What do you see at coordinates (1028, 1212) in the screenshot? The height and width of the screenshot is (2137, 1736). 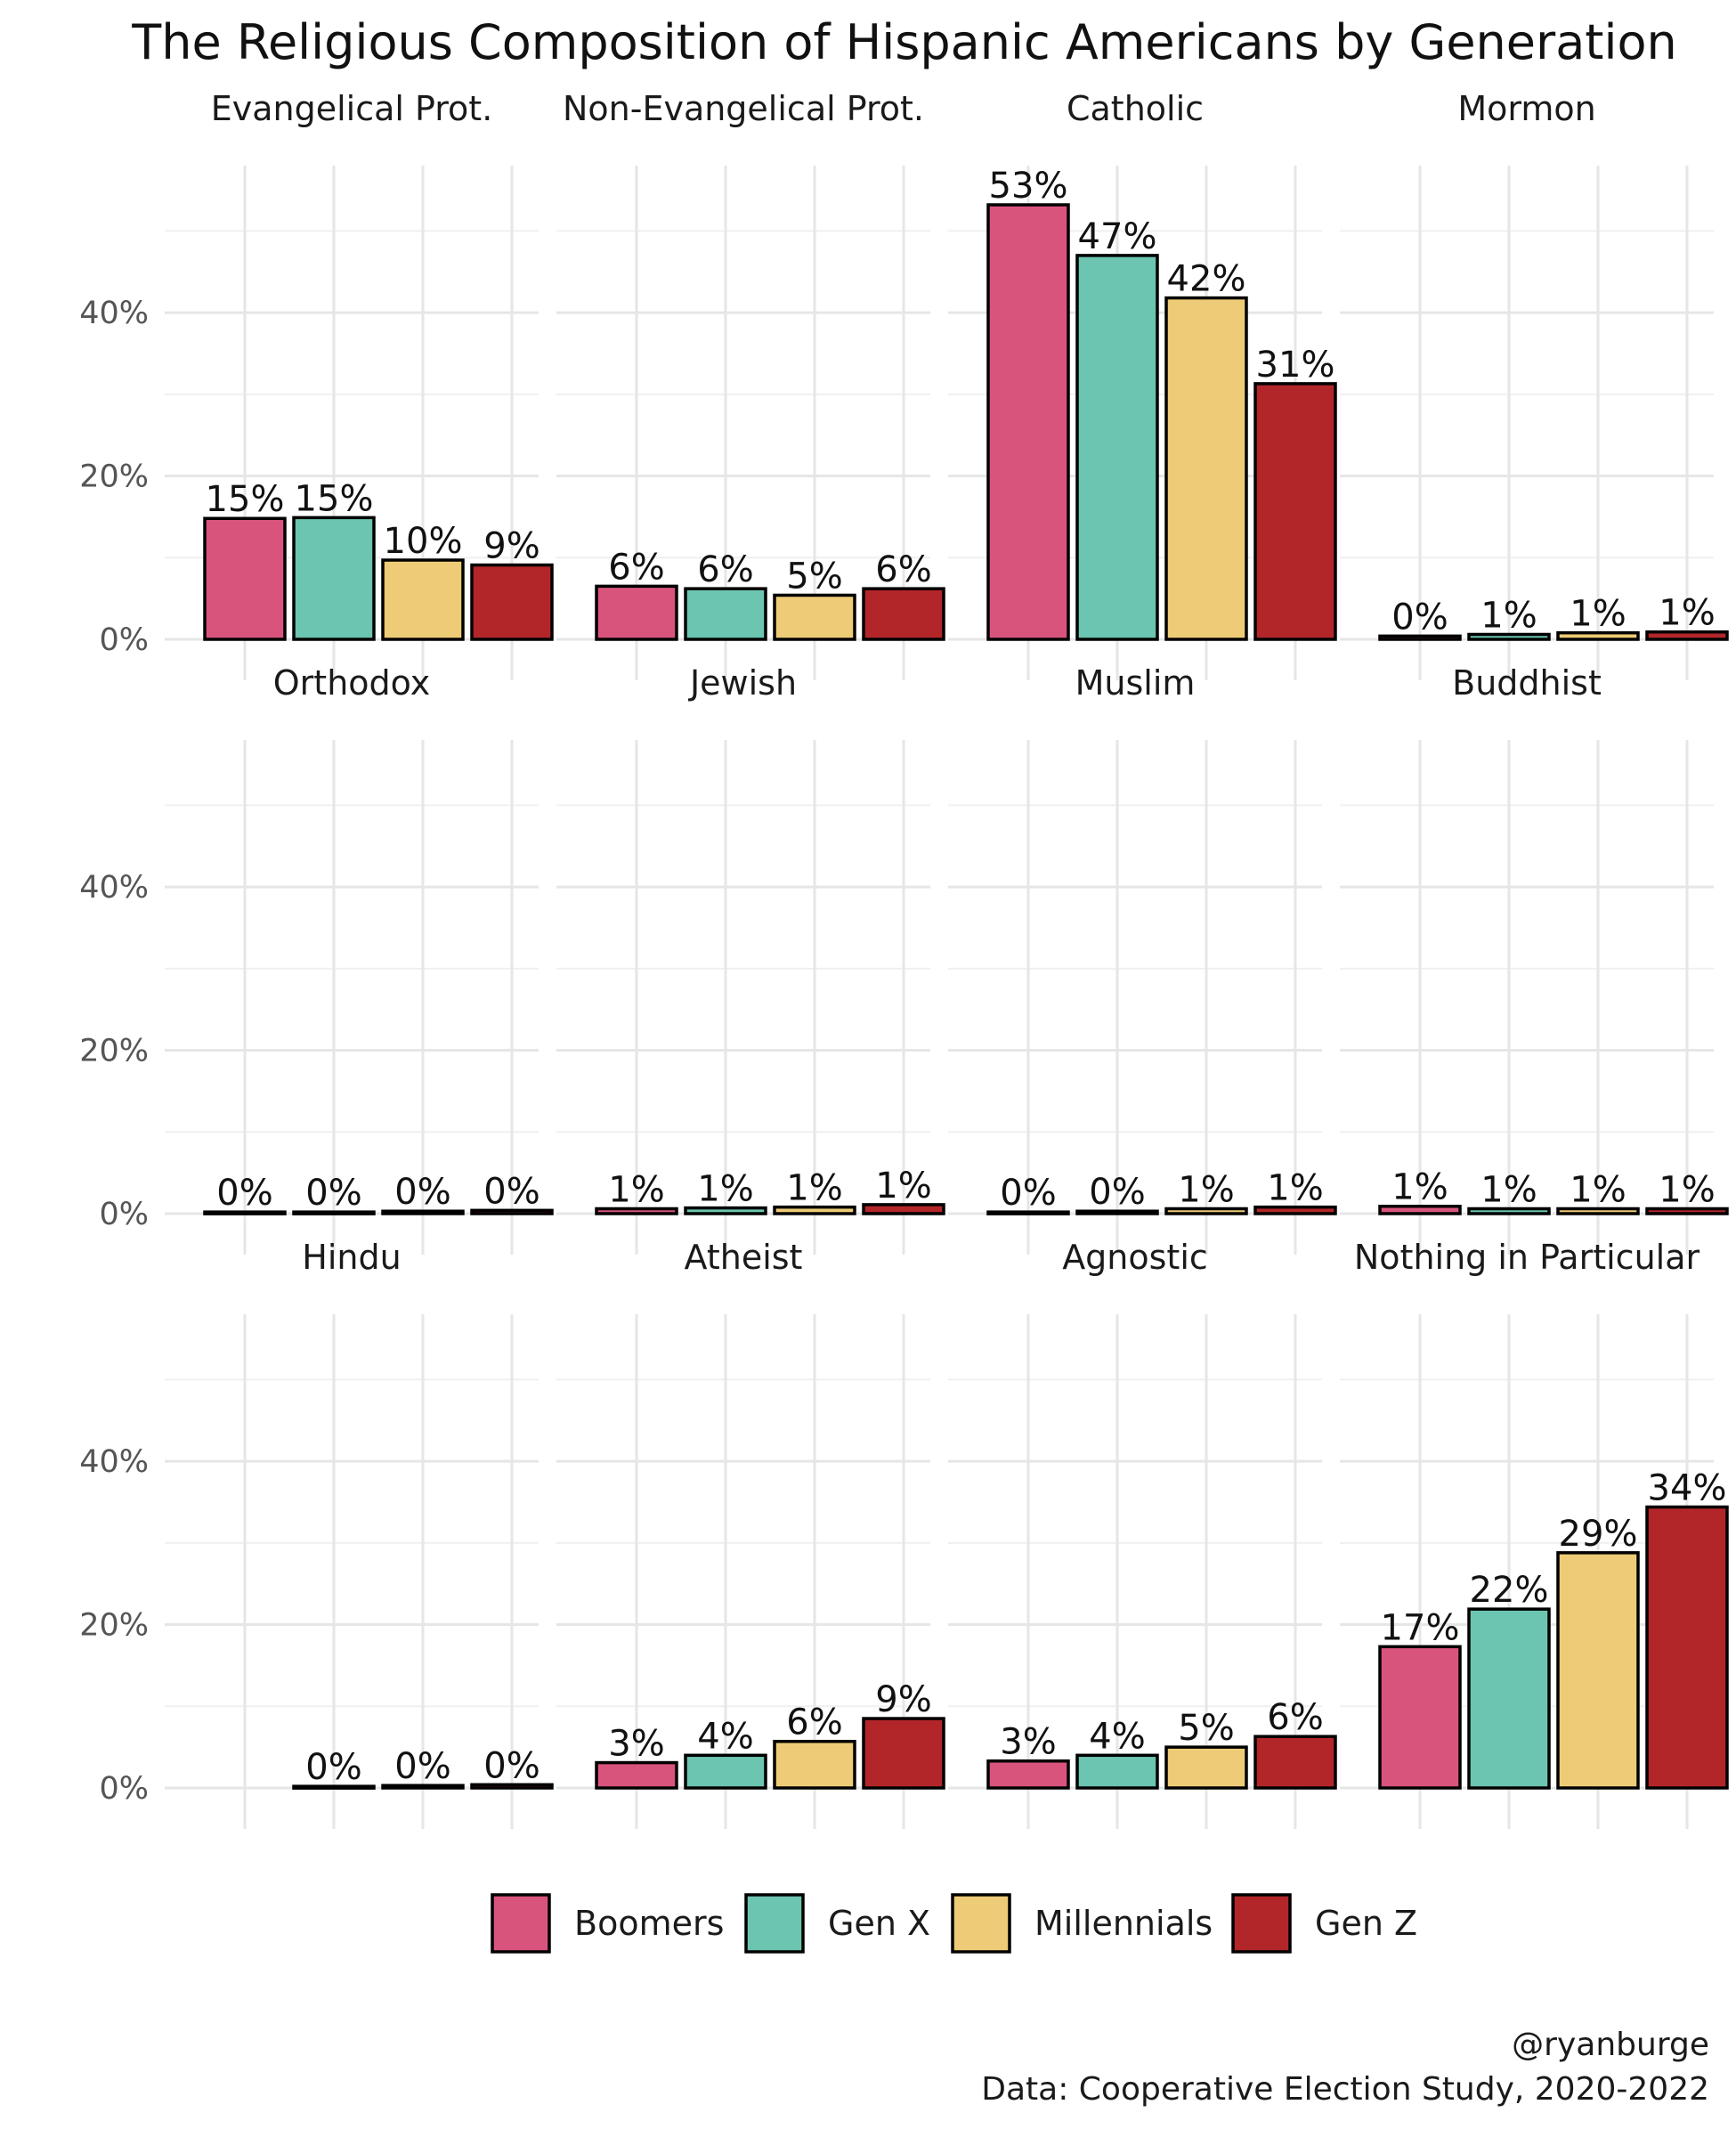 I see `bar-muslim-boomers` at bounding box center [1028, 1212].